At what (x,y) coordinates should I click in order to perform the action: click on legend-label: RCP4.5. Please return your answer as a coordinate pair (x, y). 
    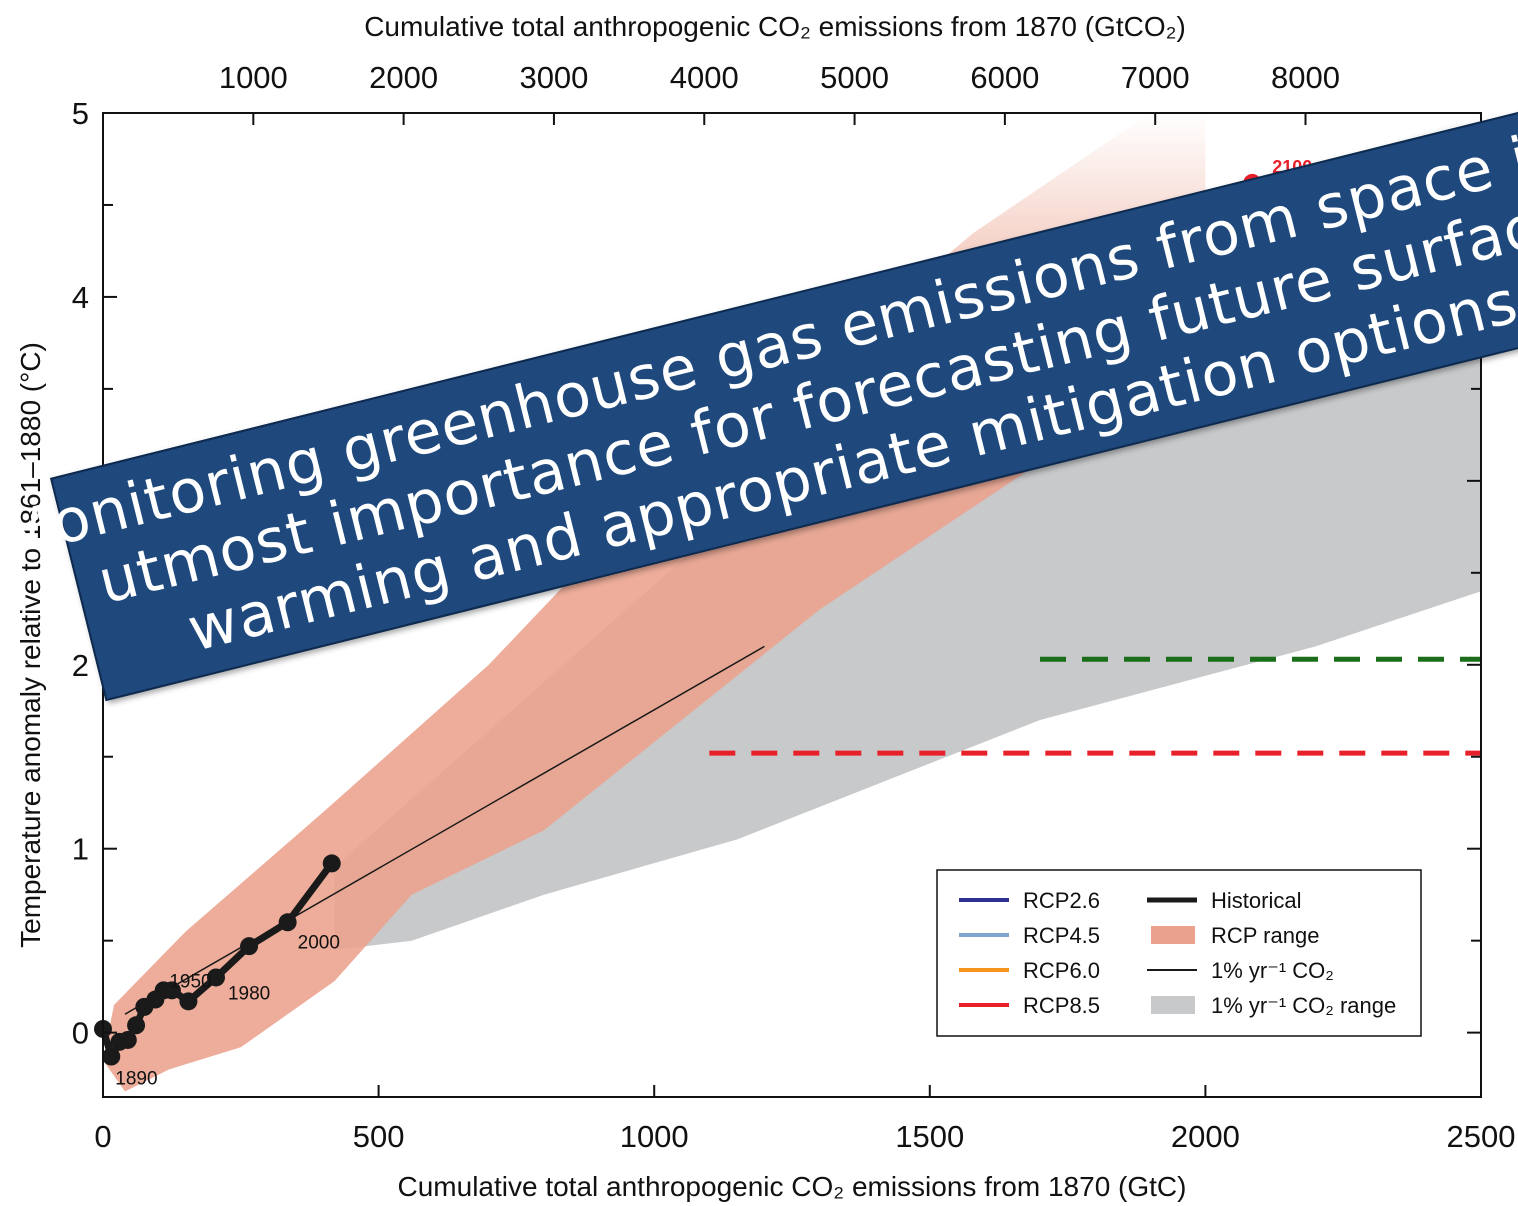
    Looking at the image, I should click on (1061, 935).